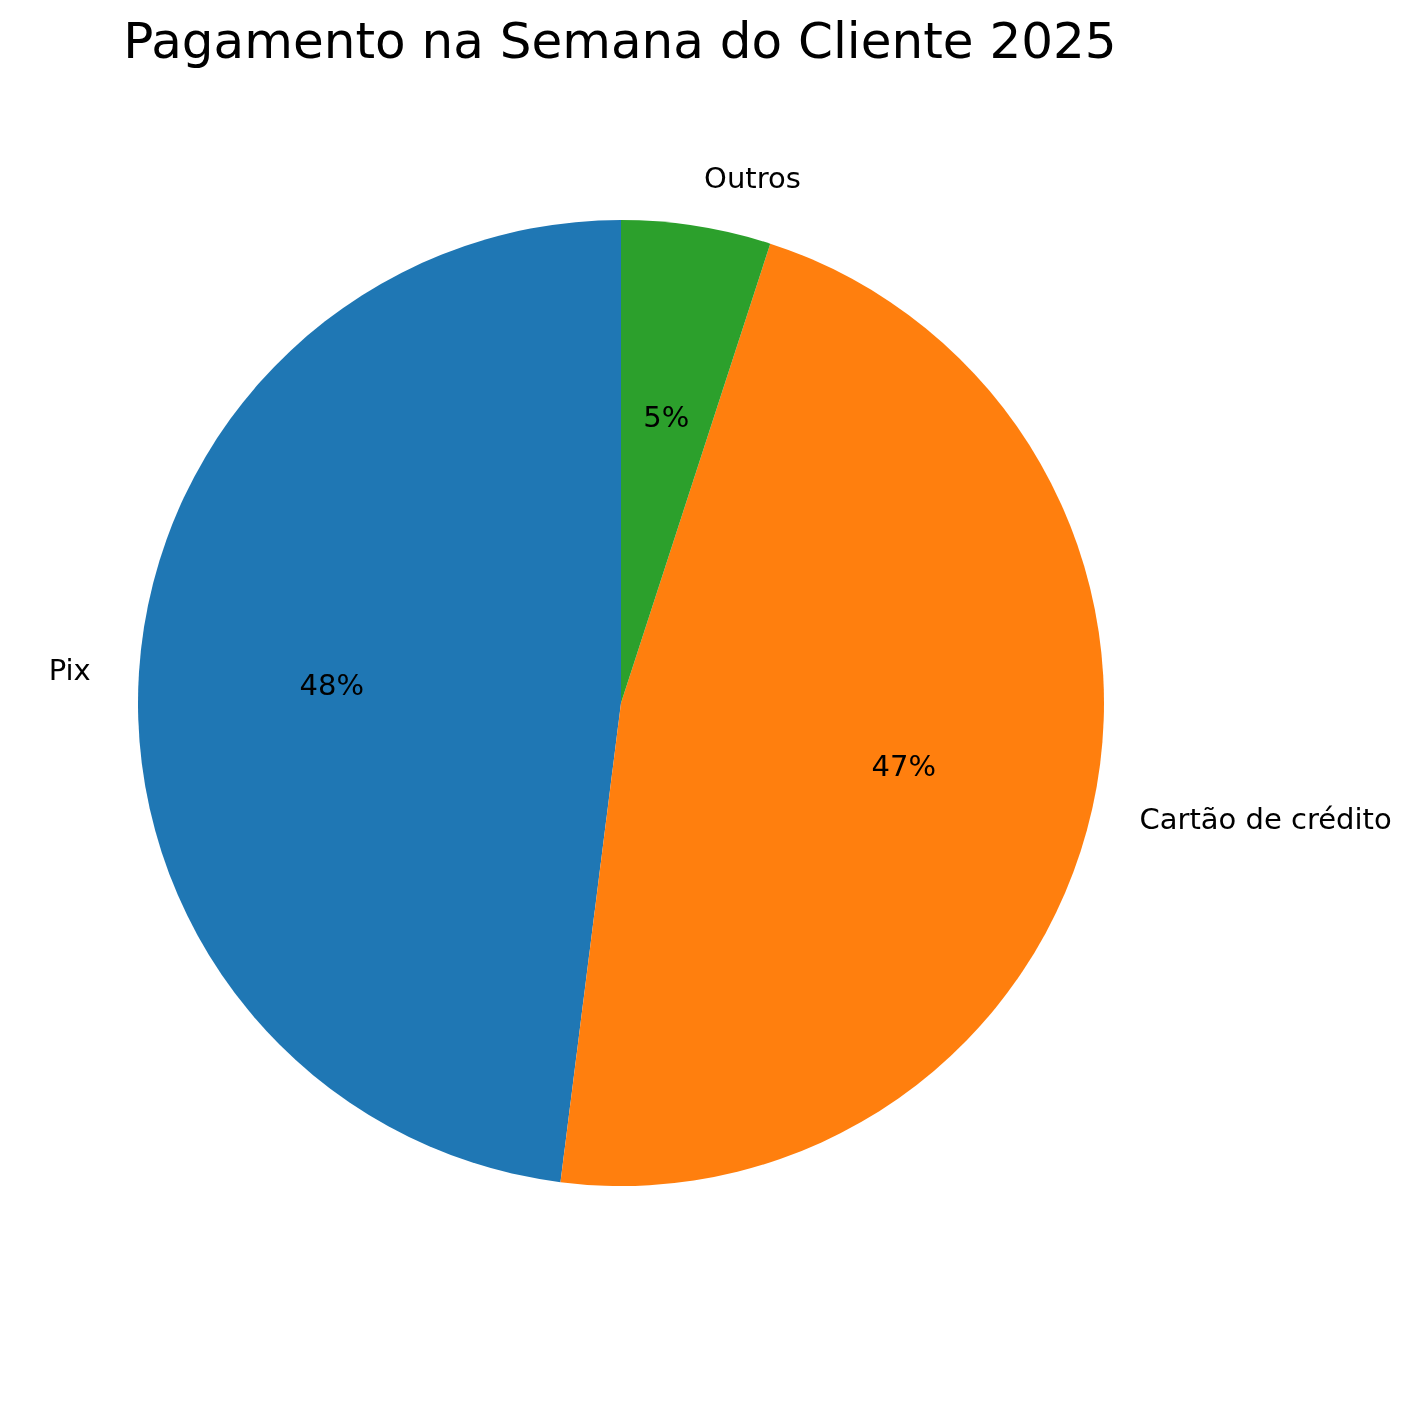 The width and height of the screenshot is (1419, 1427). I want to click on slice-label: Pix, so click(69, 669).